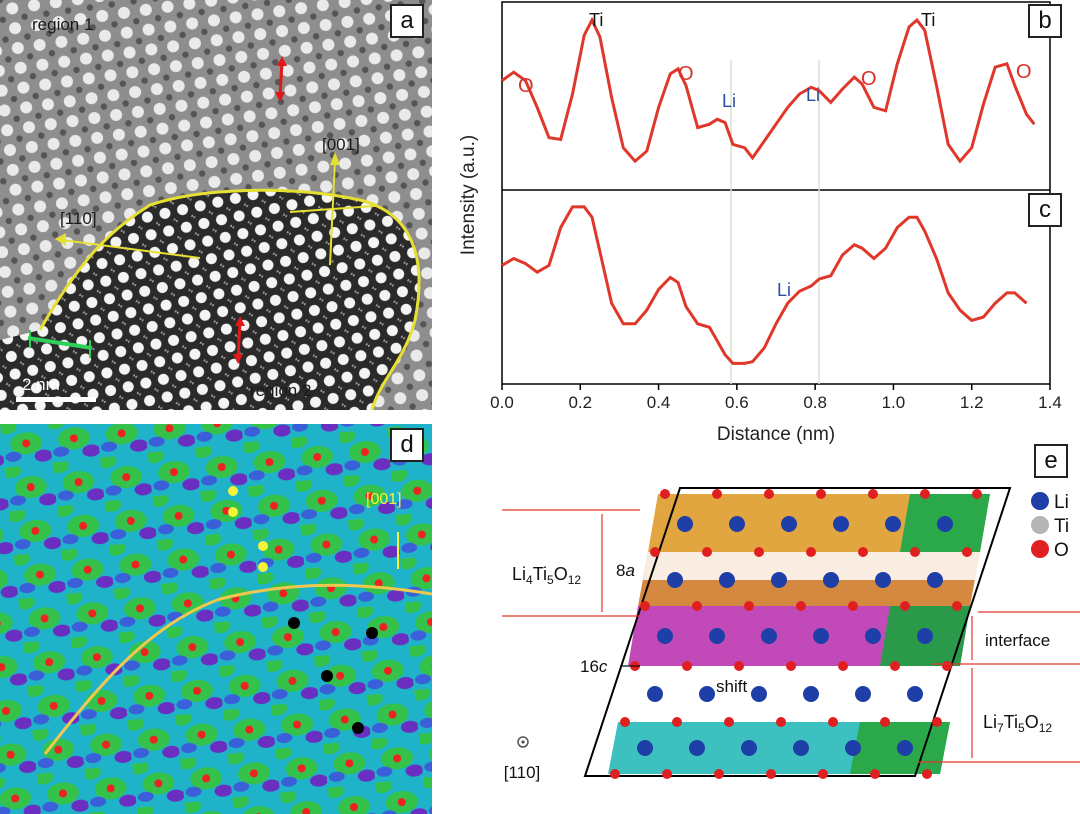 The width and height of the screenshot is (1080, 814). What do you see at coordinates (523, 742) in the screenshot?
I see `zone-axis-symbol` at bounding box center [523, 742].